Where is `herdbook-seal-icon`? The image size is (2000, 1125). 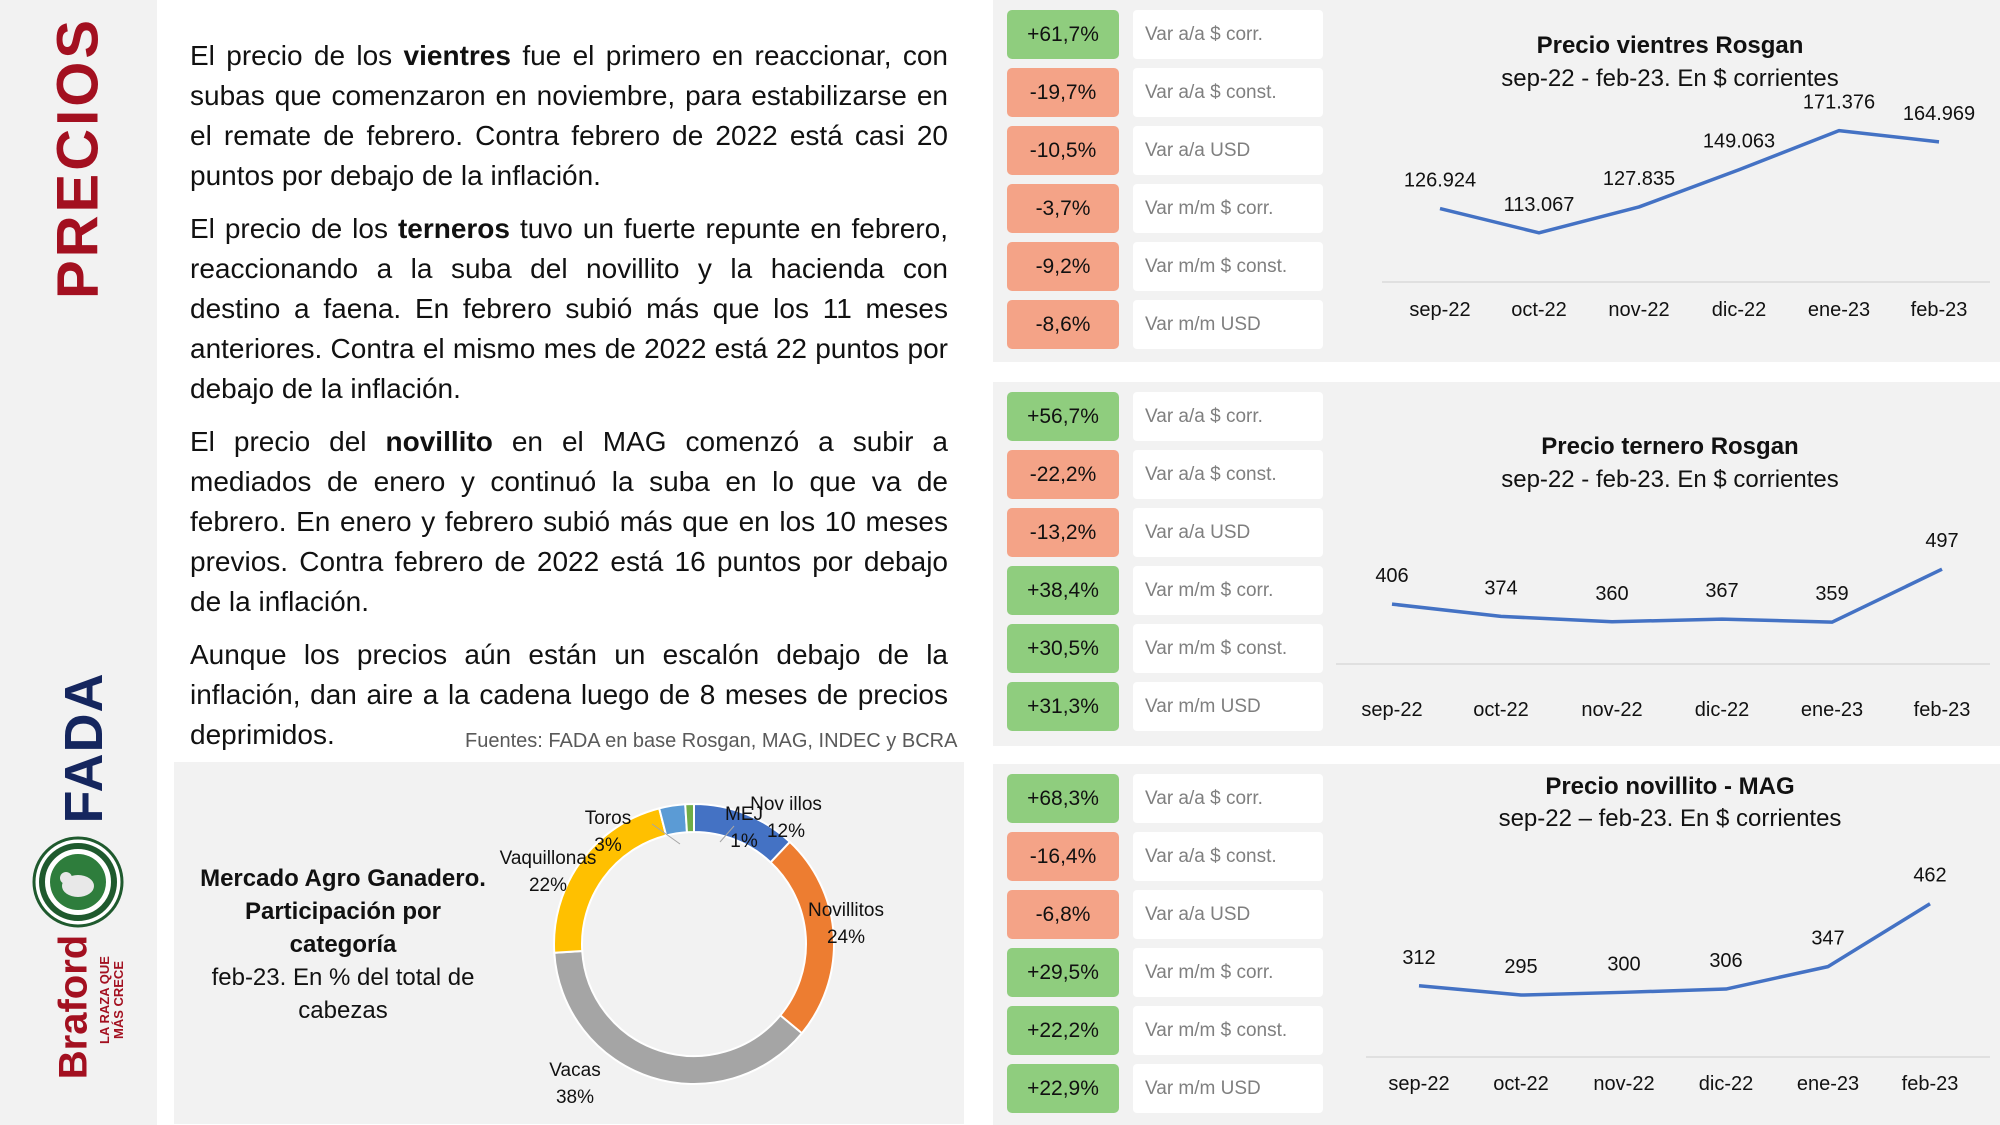
herdbook-seal-icon is located at coordinates (78, 882).